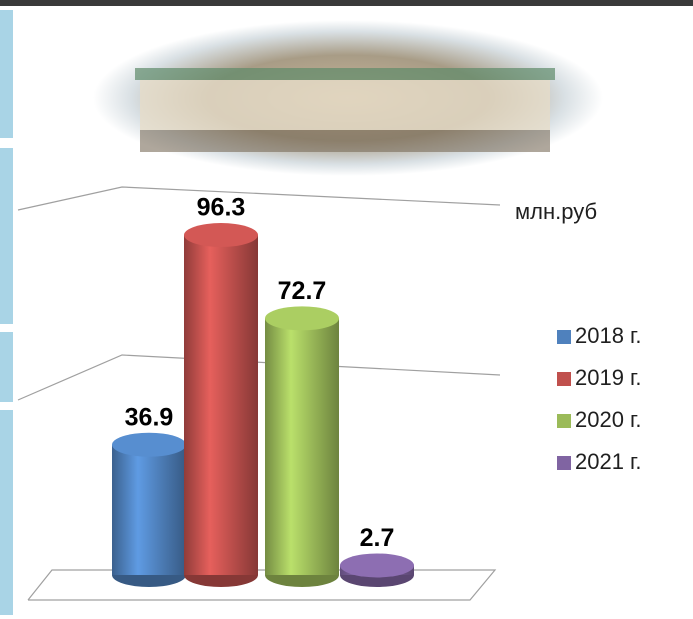 The width and height of the screenshot is (693, 619). What do you see at coordinates (377, 538) in the screenshot?
I see `data-label: 2.7` at bounding box center [377, 538].